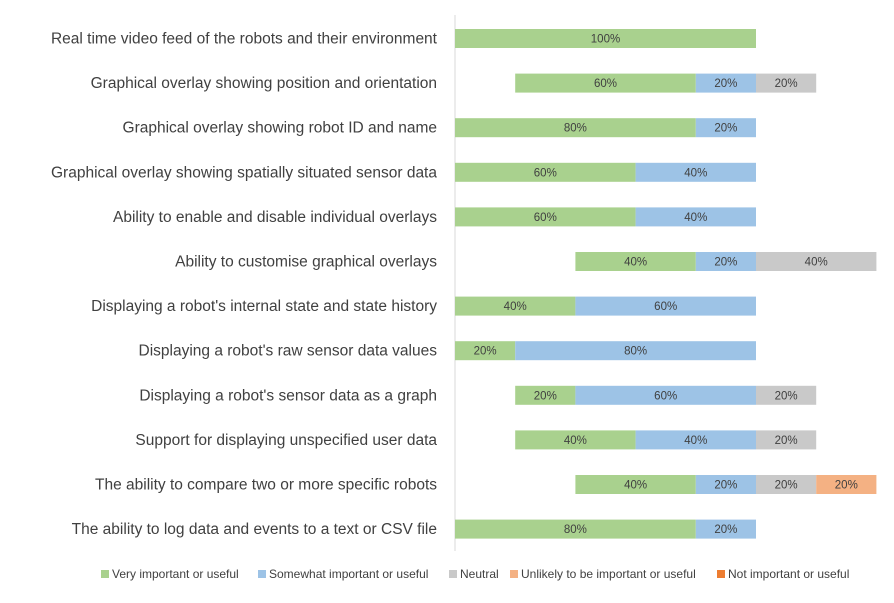 The height and width of the screenshot is (603, 894). Describe the element at coordinates (306, 262) in the screenshot. I see `category-label: Ability to customise graphical overlays` at that location.